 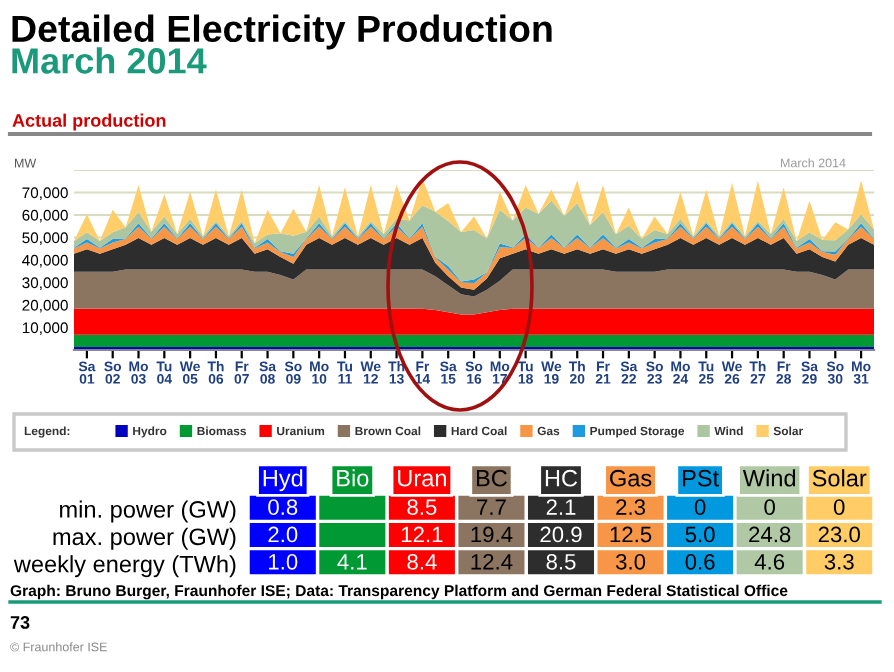 I want to click on chart-subtitle: March 2014, so click(x=109, y=60).